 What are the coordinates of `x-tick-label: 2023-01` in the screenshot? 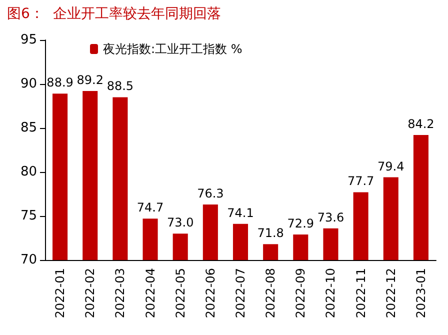 It's located at (421, 293).